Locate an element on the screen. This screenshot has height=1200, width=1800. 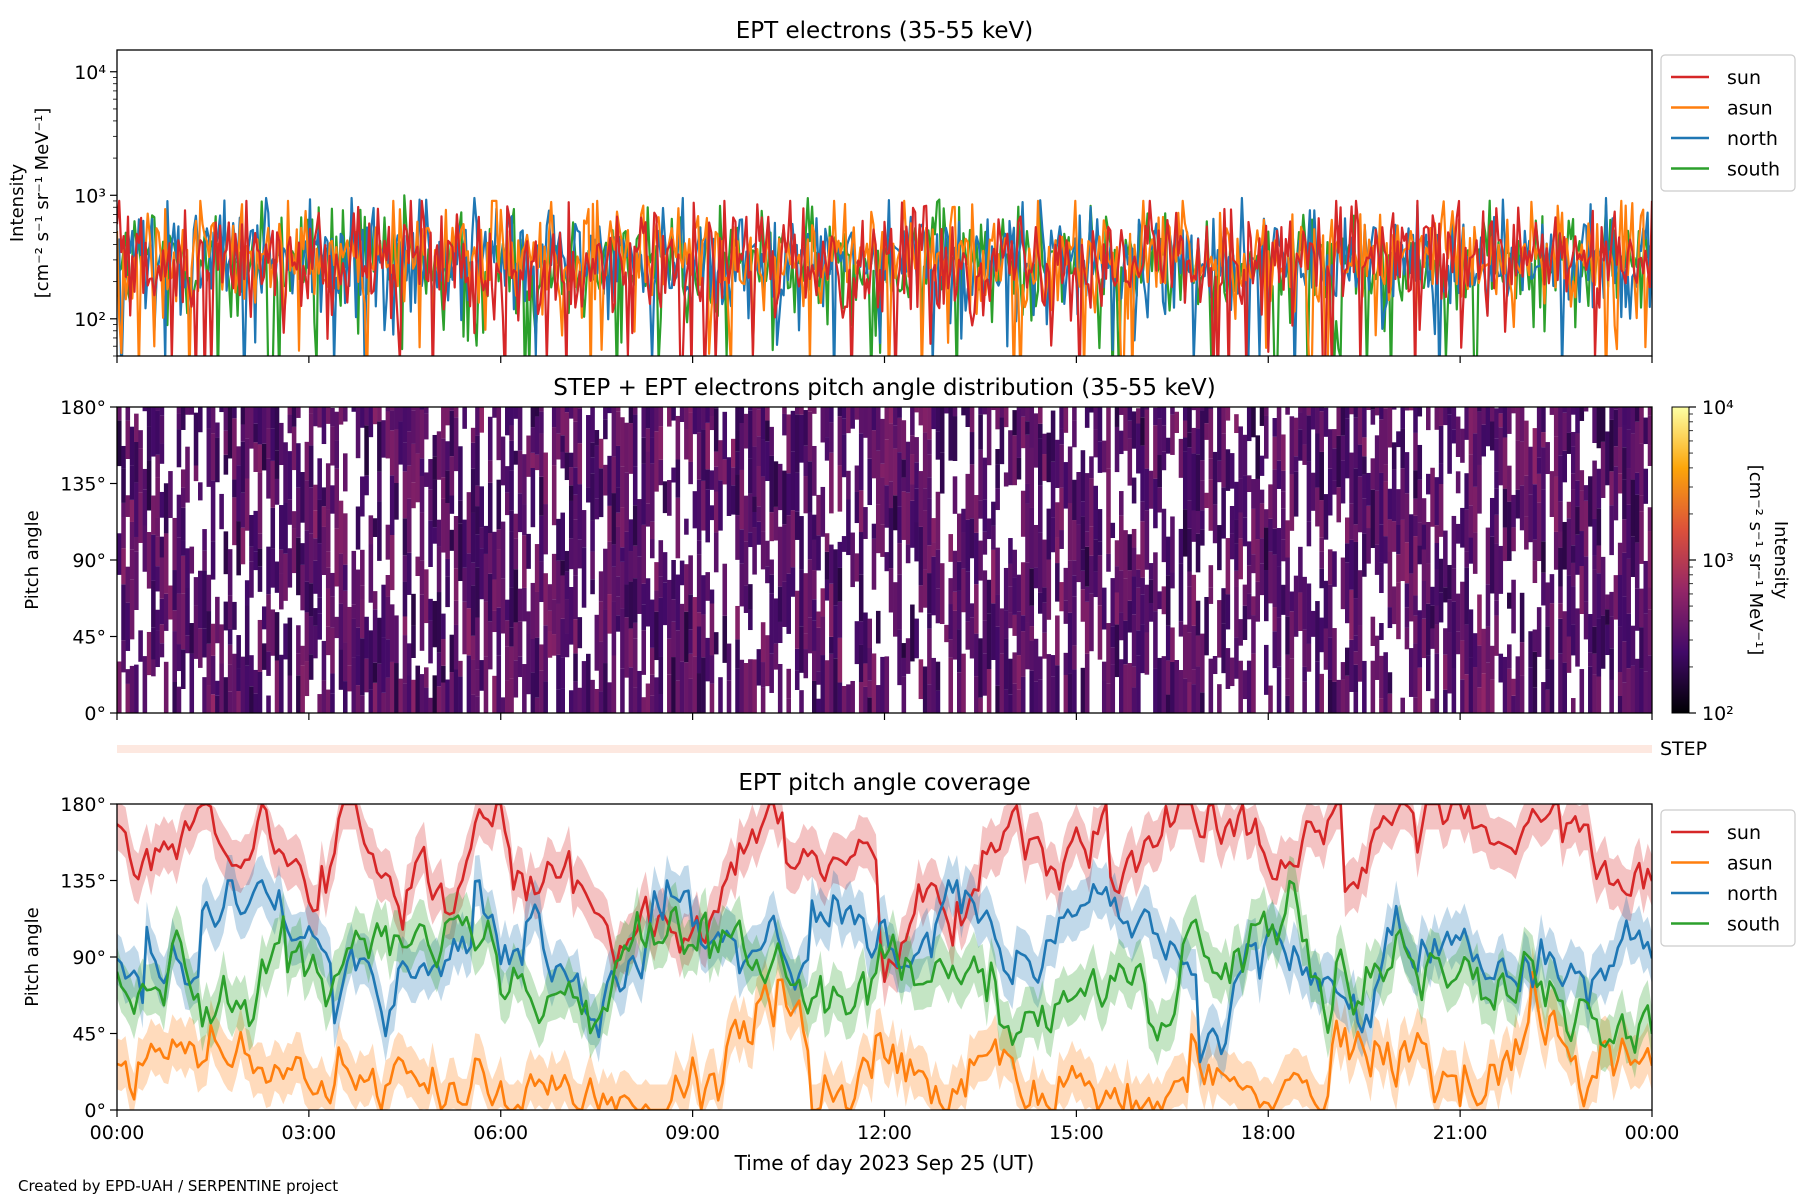
legend-label-south: south is located at coordinates (1753, 925).